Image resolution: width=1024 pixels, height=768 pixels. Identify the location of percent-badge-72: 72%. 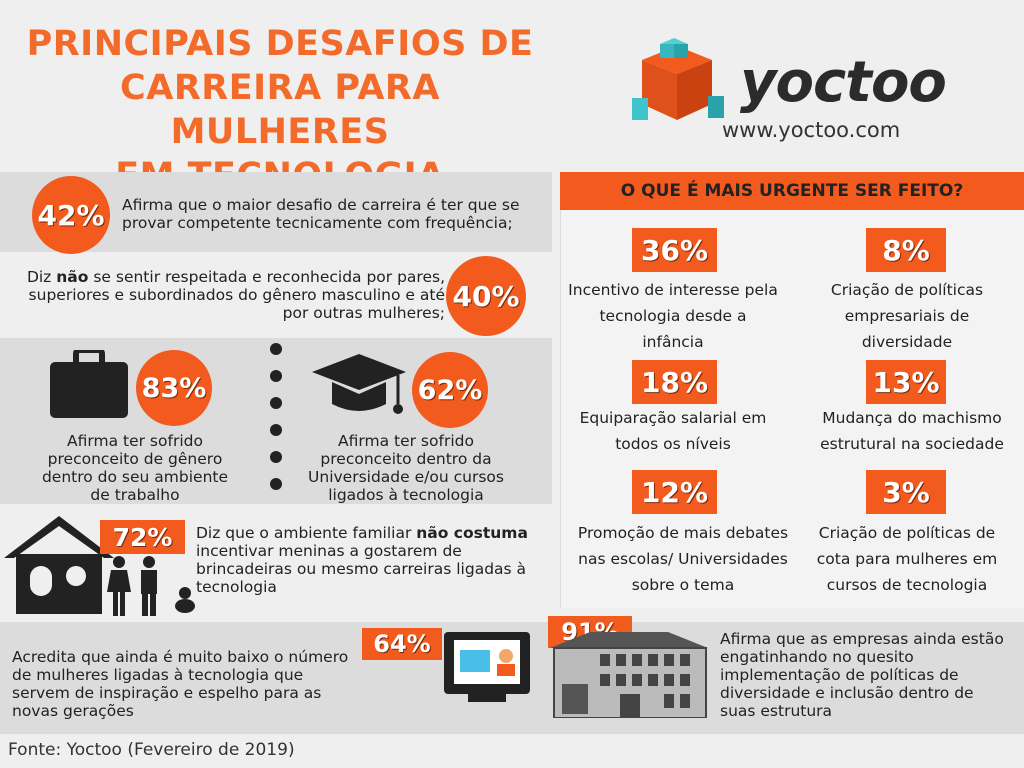
(142, 537).